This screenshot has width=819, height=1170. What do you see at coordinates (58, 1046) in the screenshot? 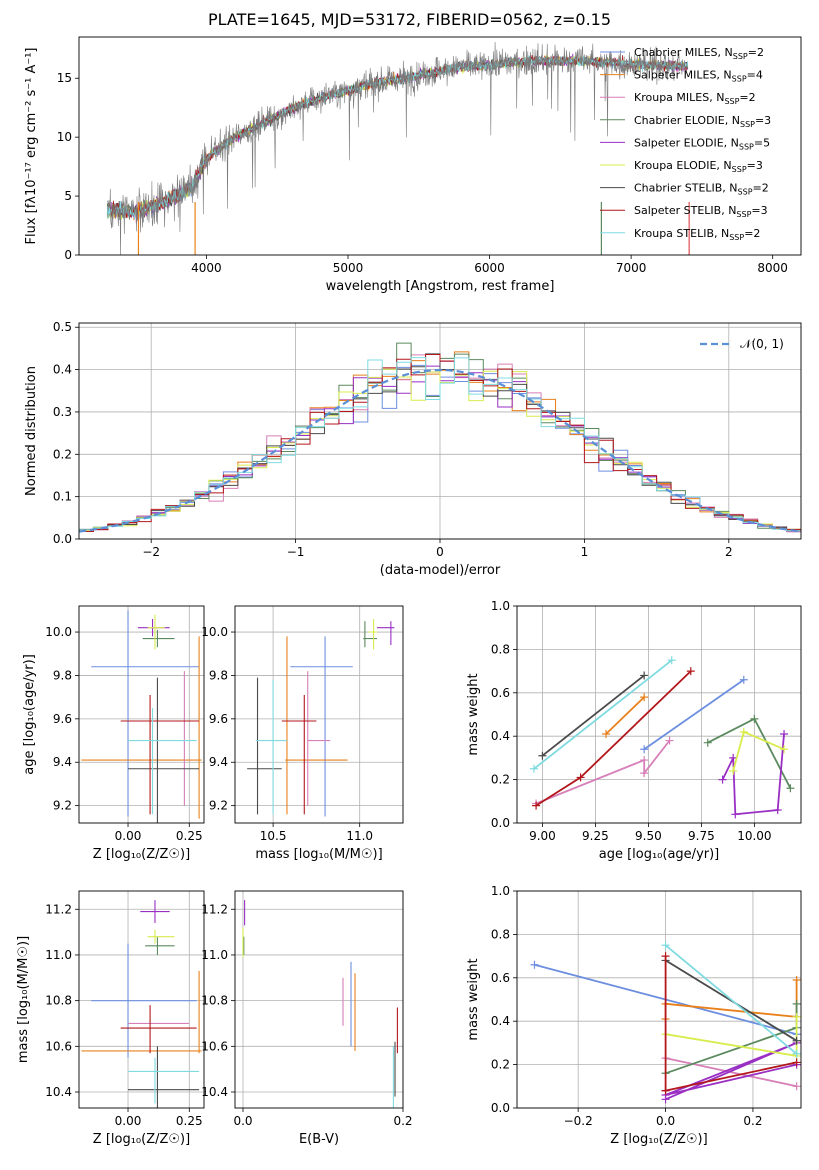
I see `y-tick-label: 10.6` at bounding box center [58, 1046].